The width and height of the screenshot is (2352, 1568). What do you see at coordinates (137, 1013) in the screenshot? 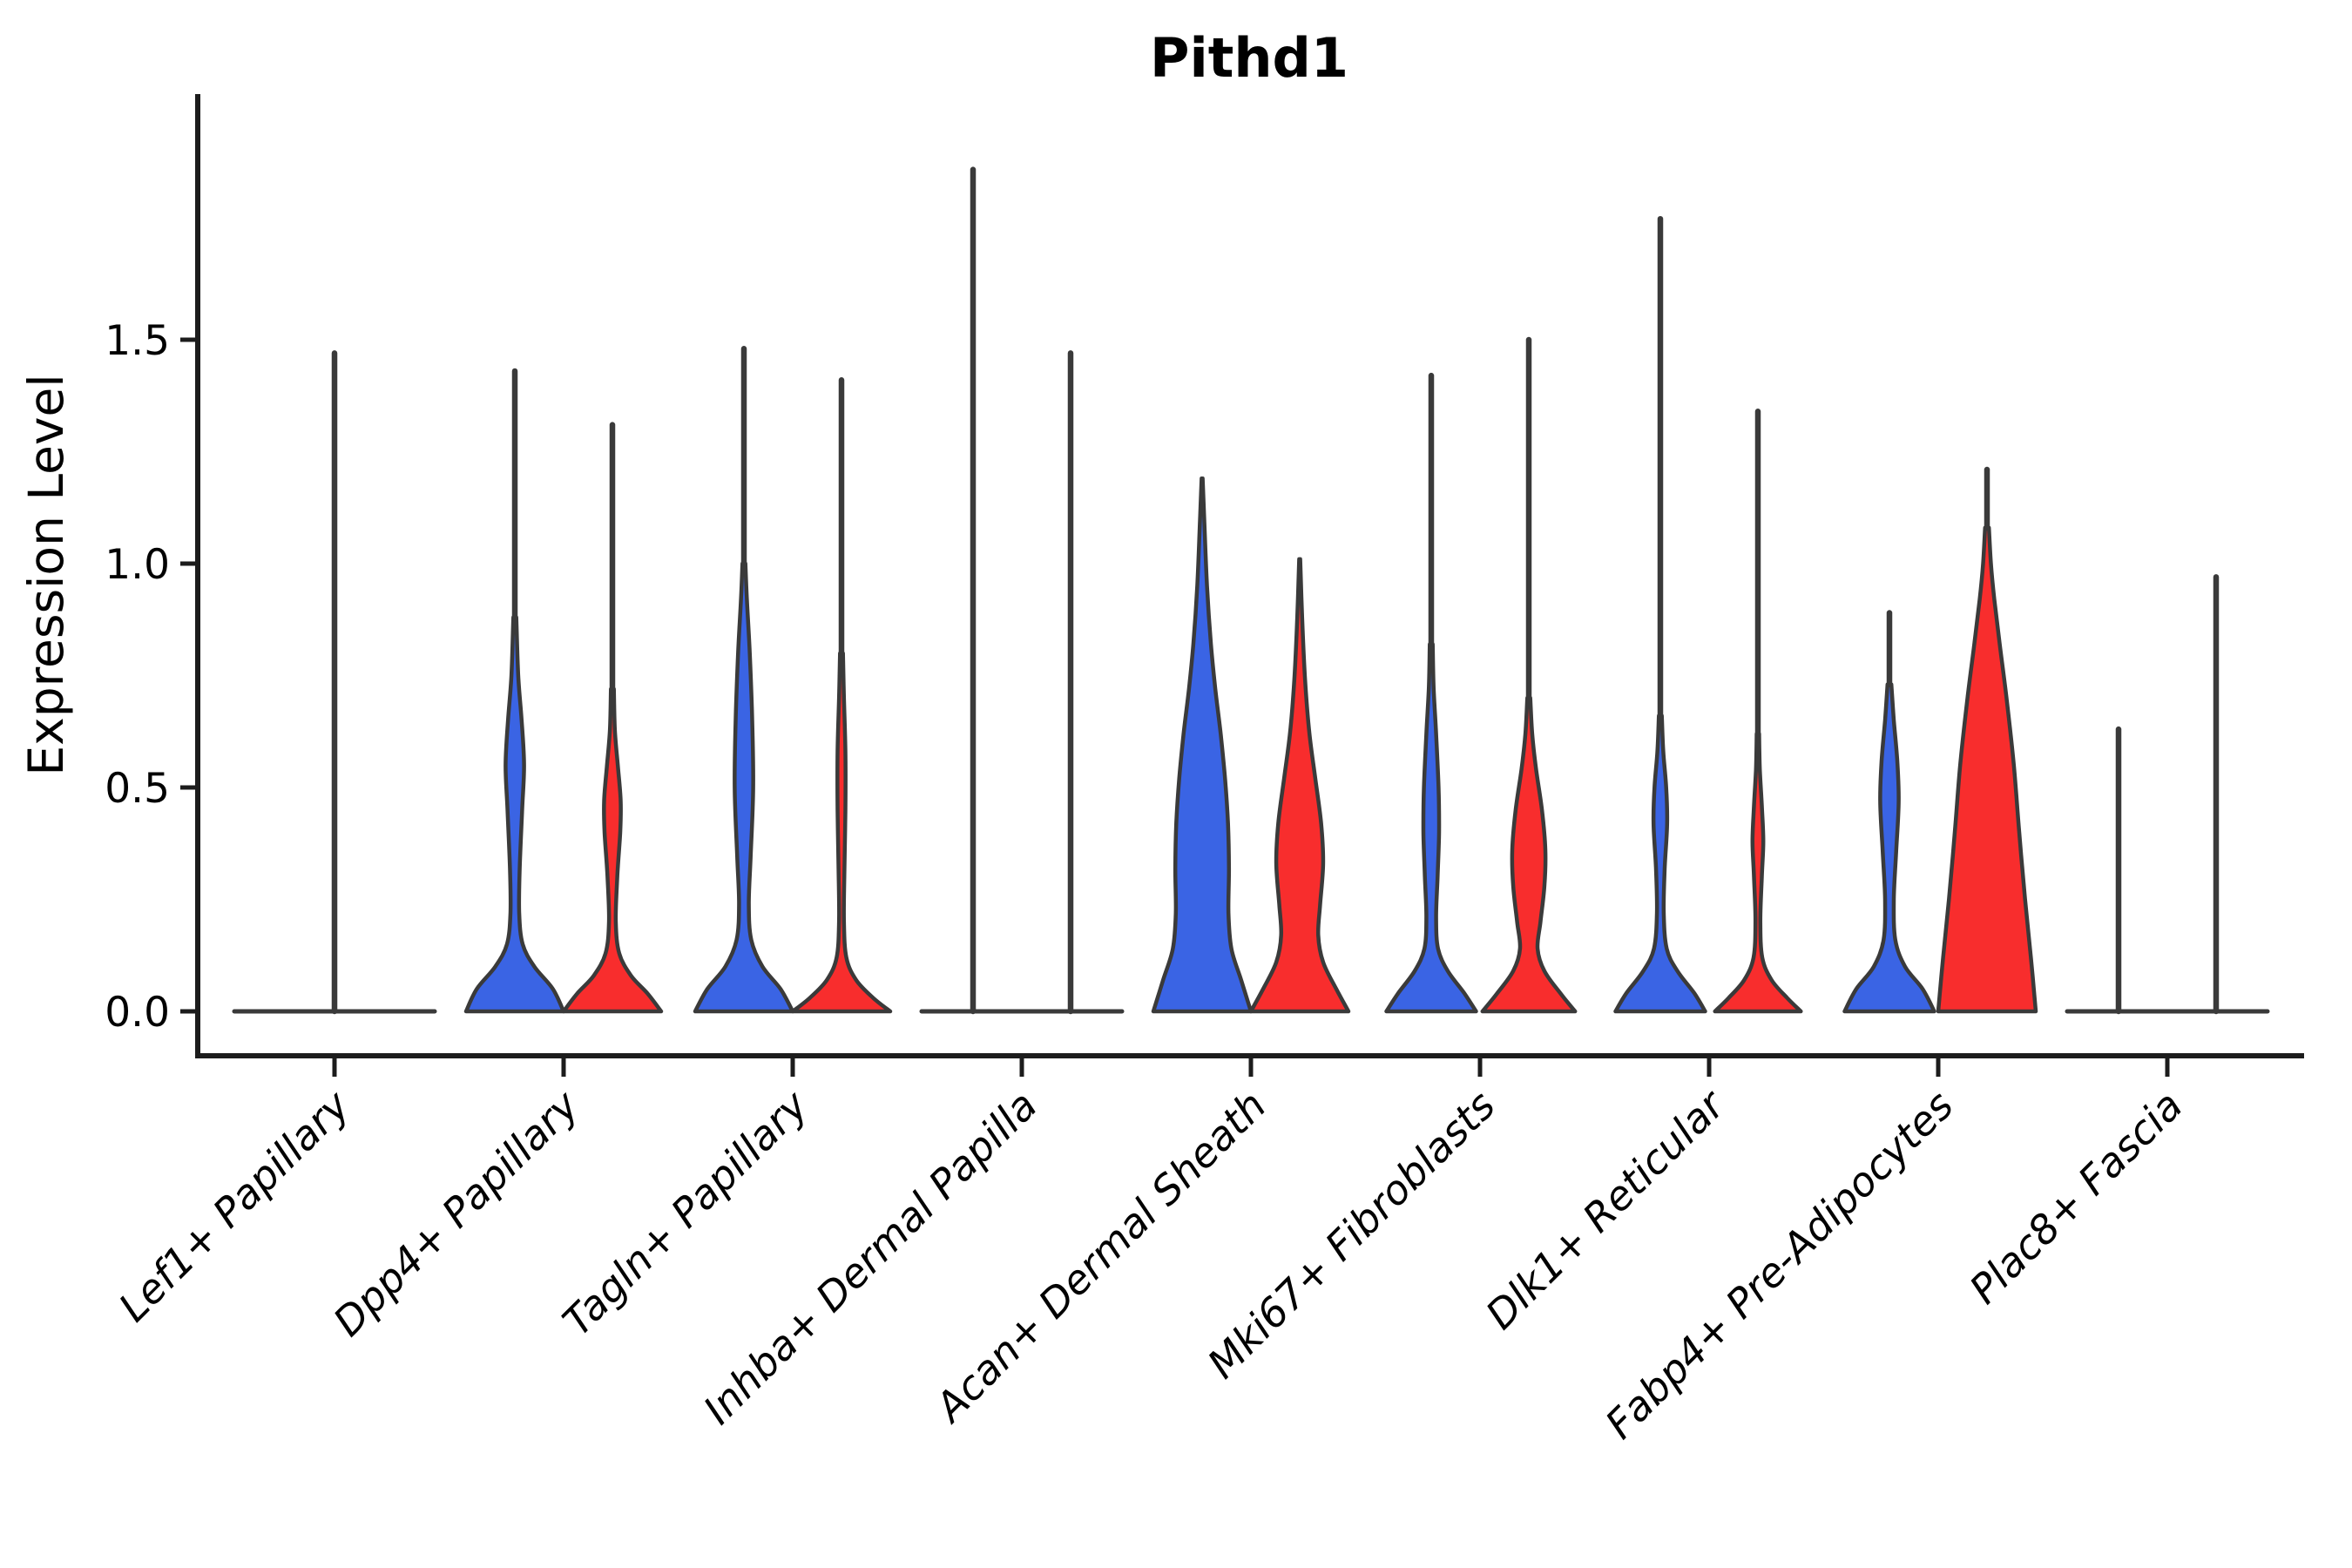
I see `y-tick-label: 0.0` at bounding box center [137, 1013].